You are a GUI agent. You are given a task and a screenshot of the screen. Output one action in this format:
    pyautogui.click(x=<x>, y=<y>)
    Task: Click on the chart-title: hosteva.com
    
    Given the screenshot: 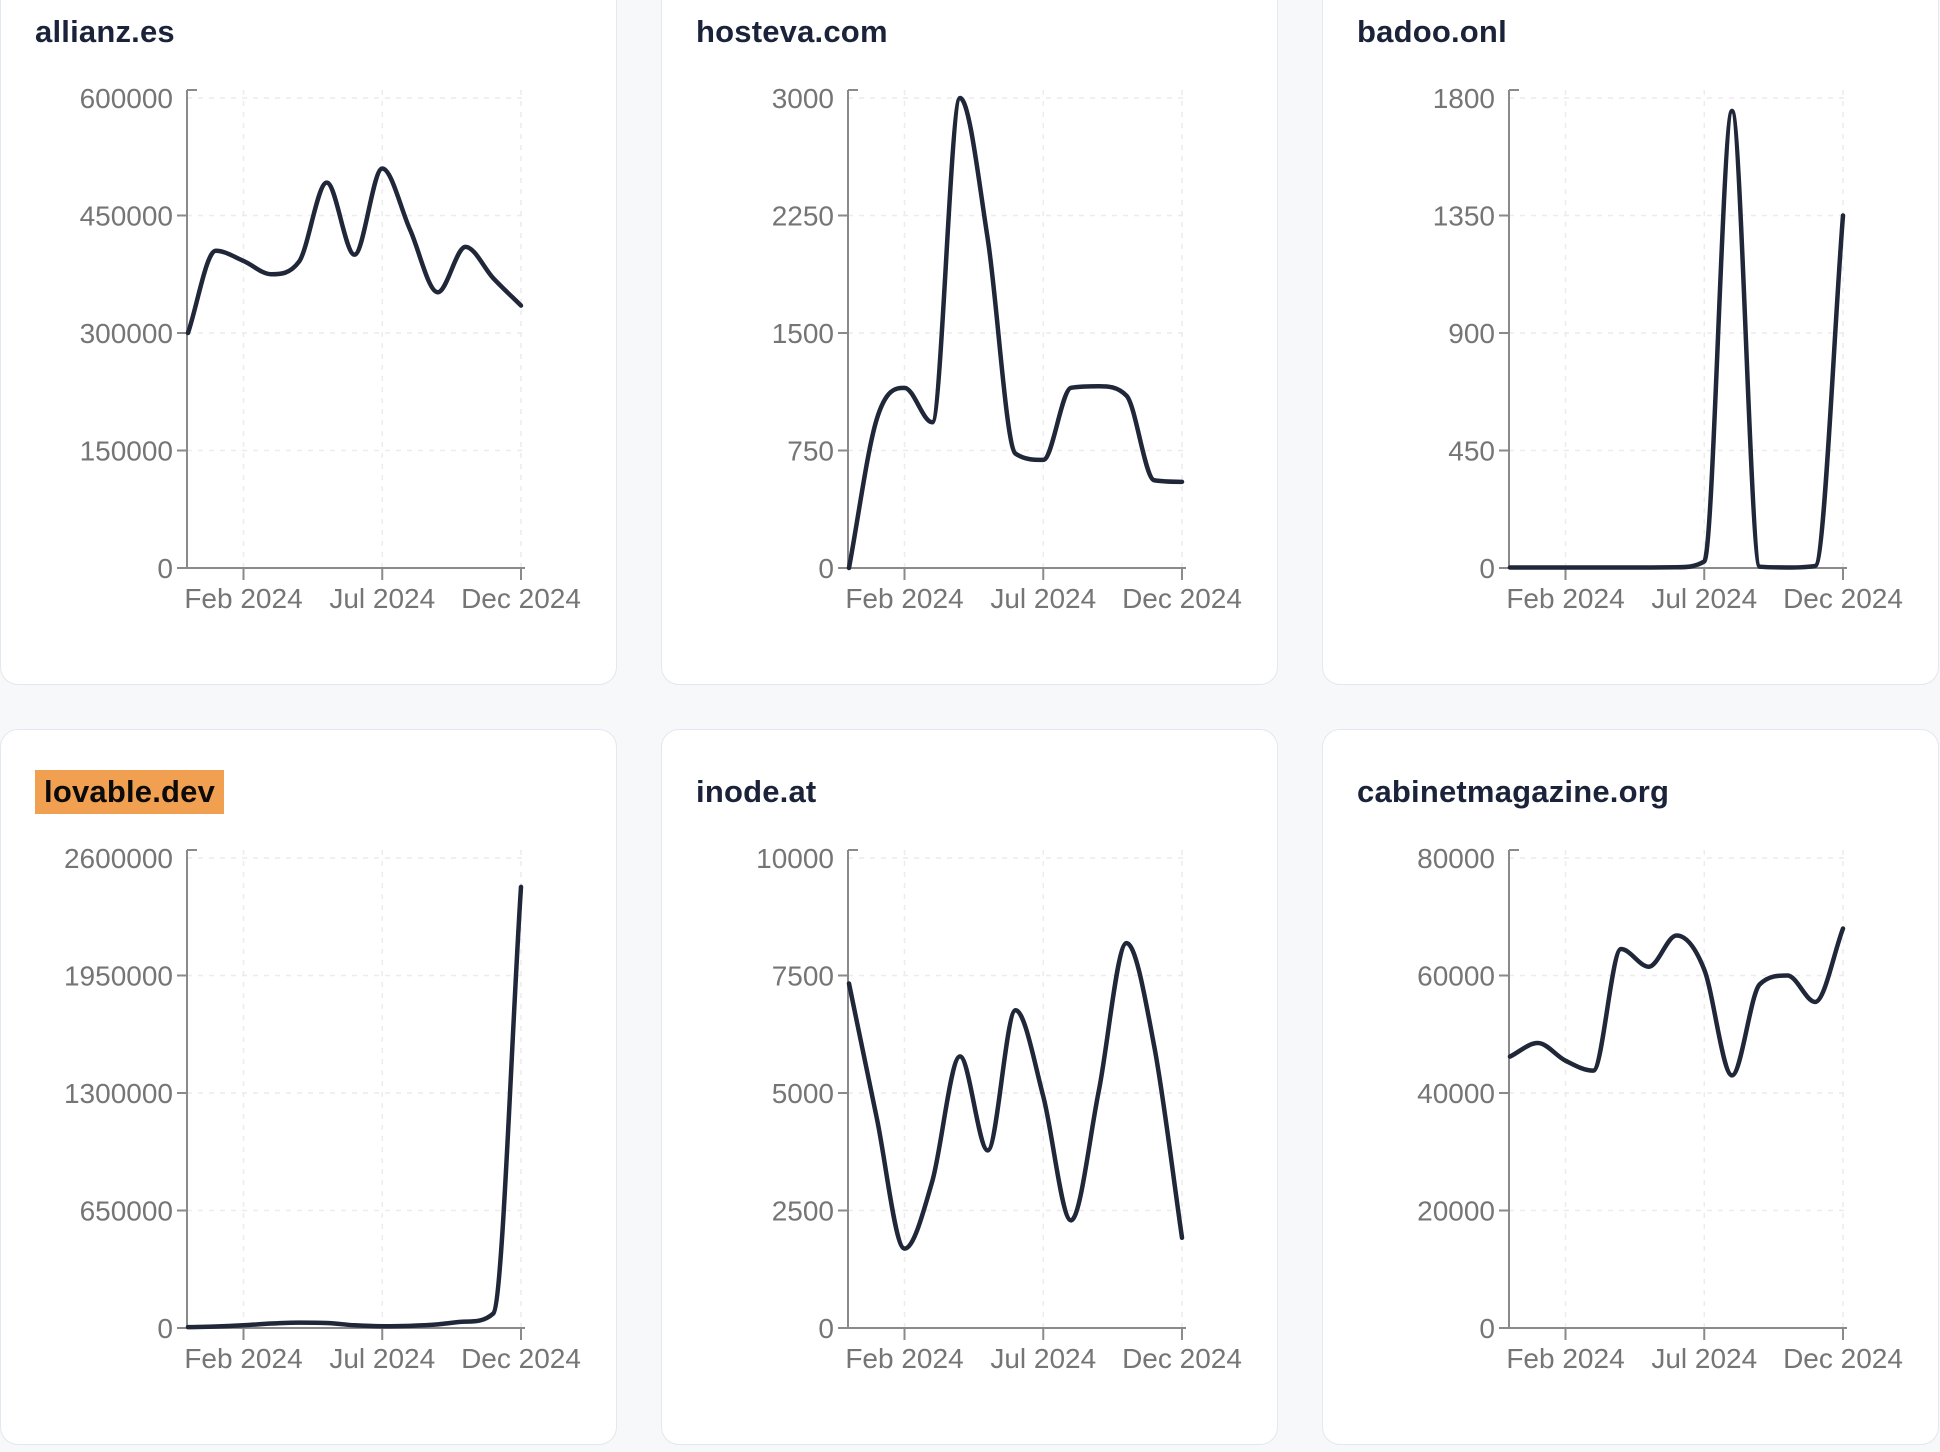 What is the action you would take?
    pyautogui.click(x=792, y=32)
    